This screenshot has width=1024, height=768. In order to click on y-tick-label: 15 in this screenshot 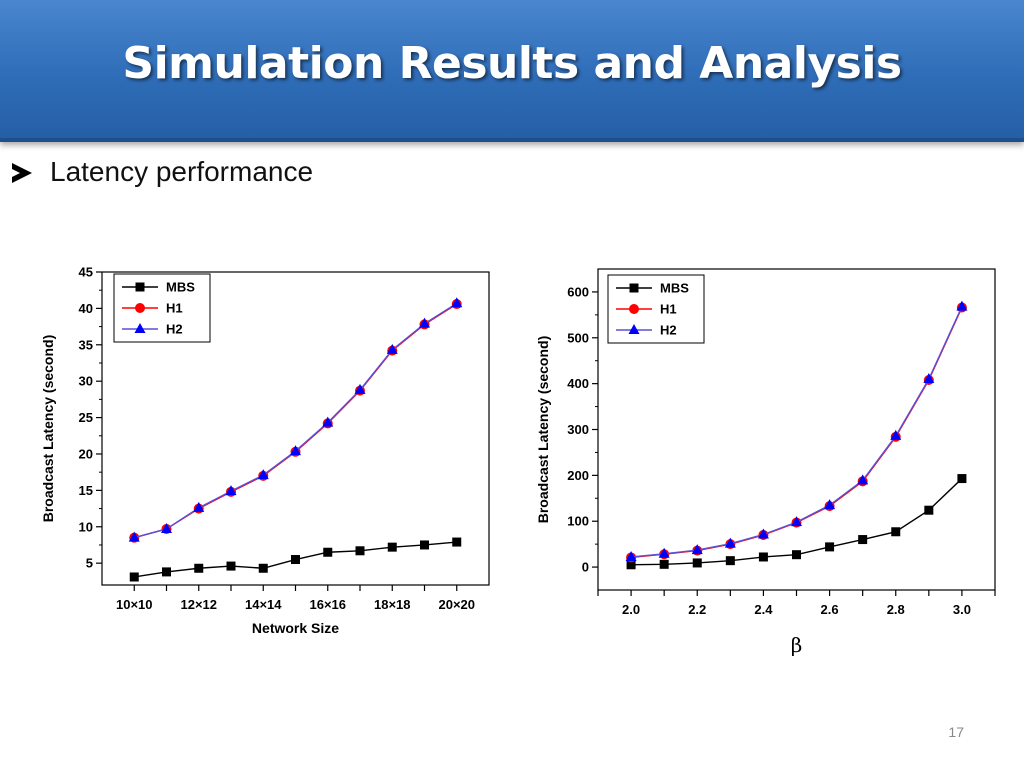, I will do `click(86, 490)`.